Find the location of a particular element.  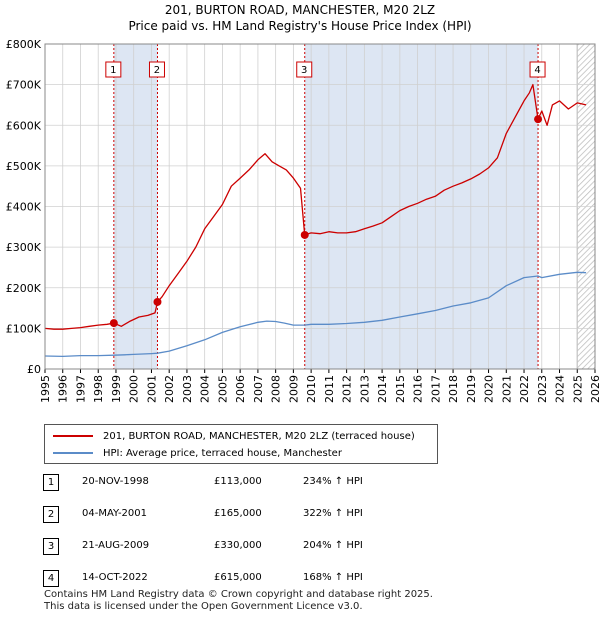

x-tick-label: 2014 is located at coordinates (382, 389).